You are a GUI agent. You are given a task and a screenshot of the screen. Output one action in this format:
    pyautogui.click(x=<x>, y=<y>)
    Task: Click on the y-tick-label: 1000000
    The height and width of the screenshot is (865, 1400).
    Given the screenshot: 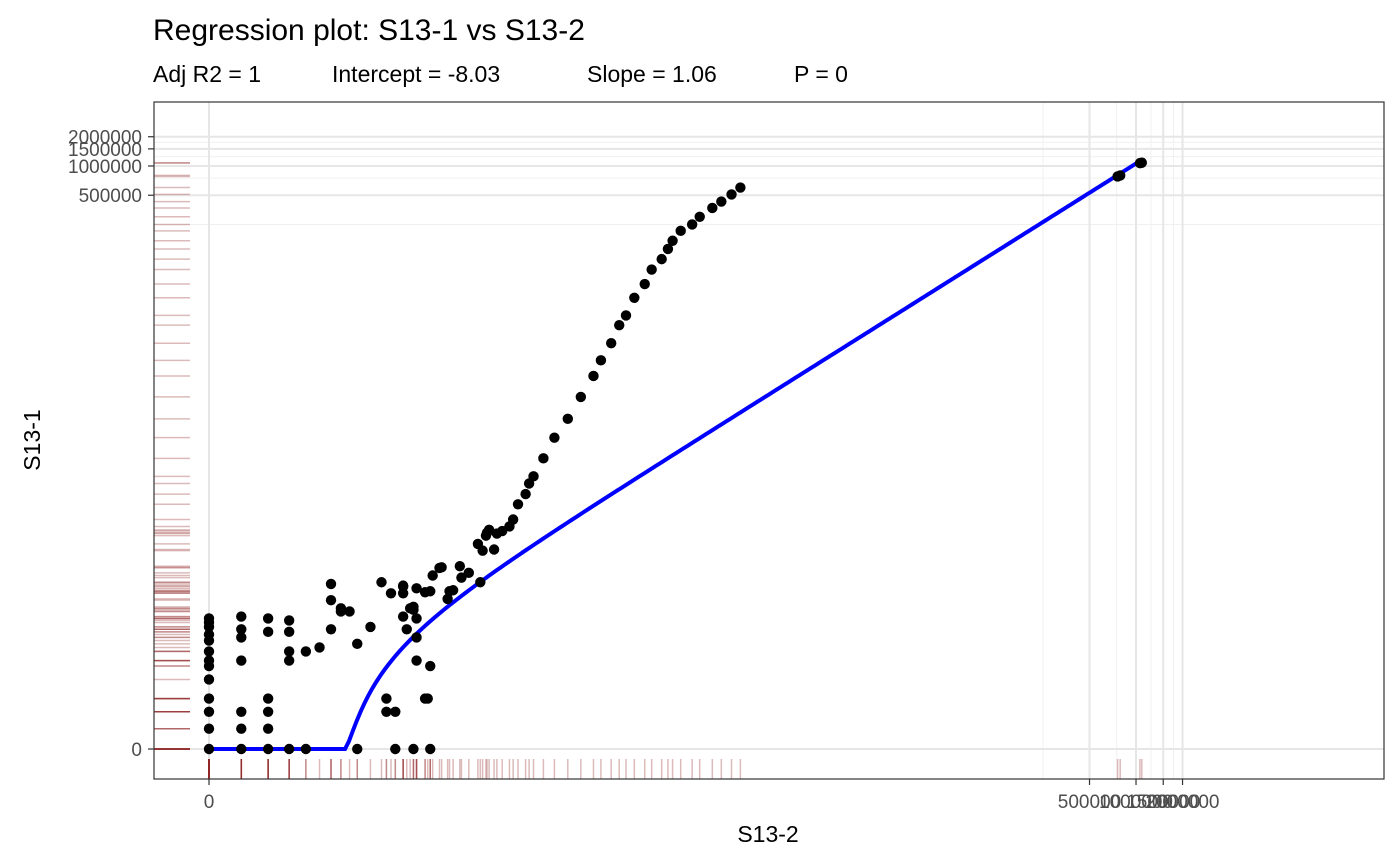 What is the action you would take?
    pyautogui.click(x=105, y=167)
    